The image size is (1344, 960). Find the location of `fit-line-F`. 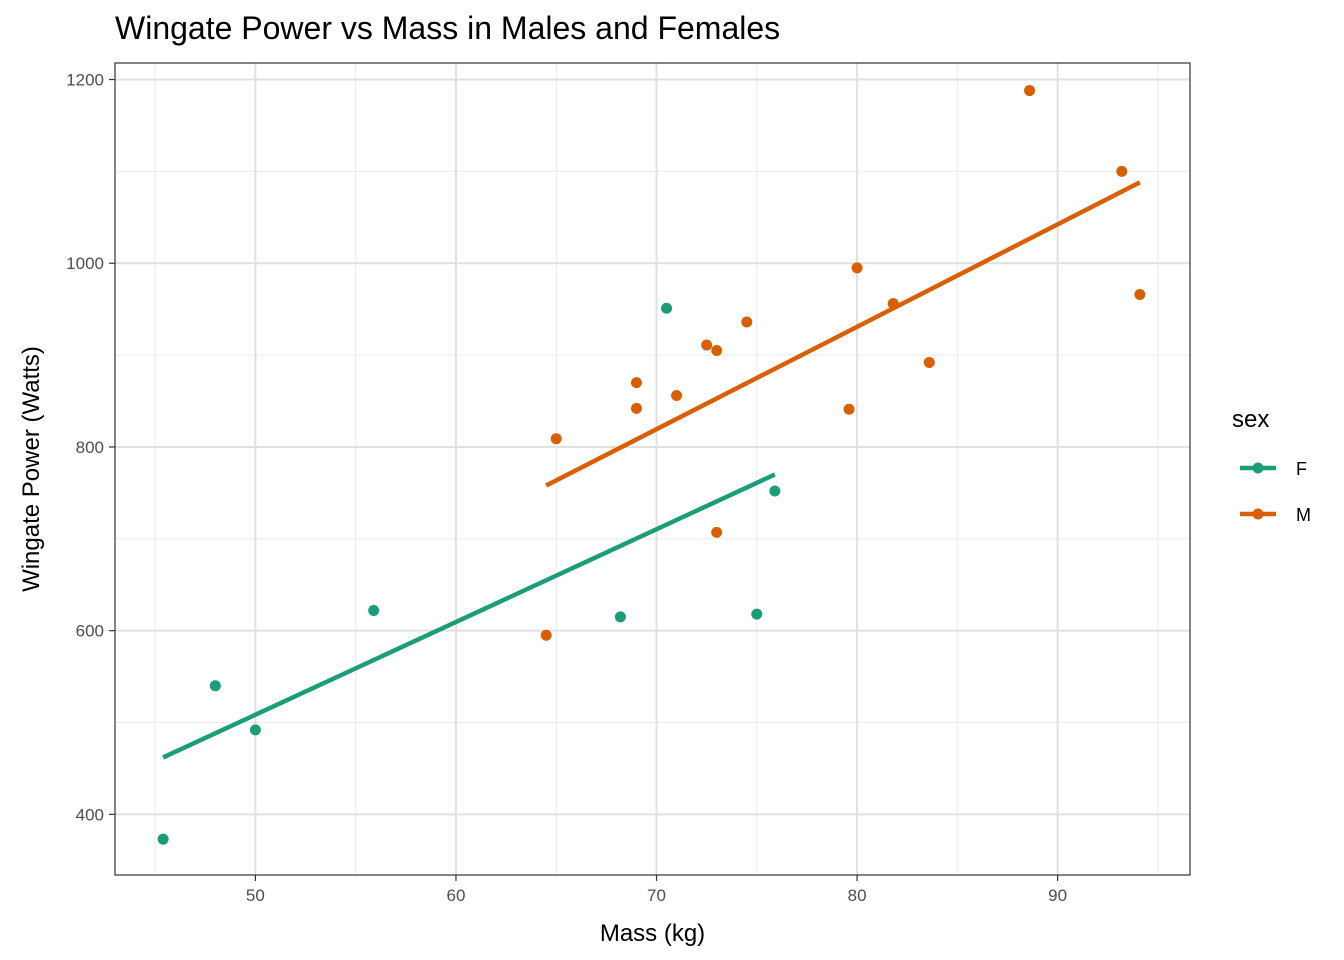

fit-line-F is located at coordinates (469, 616).